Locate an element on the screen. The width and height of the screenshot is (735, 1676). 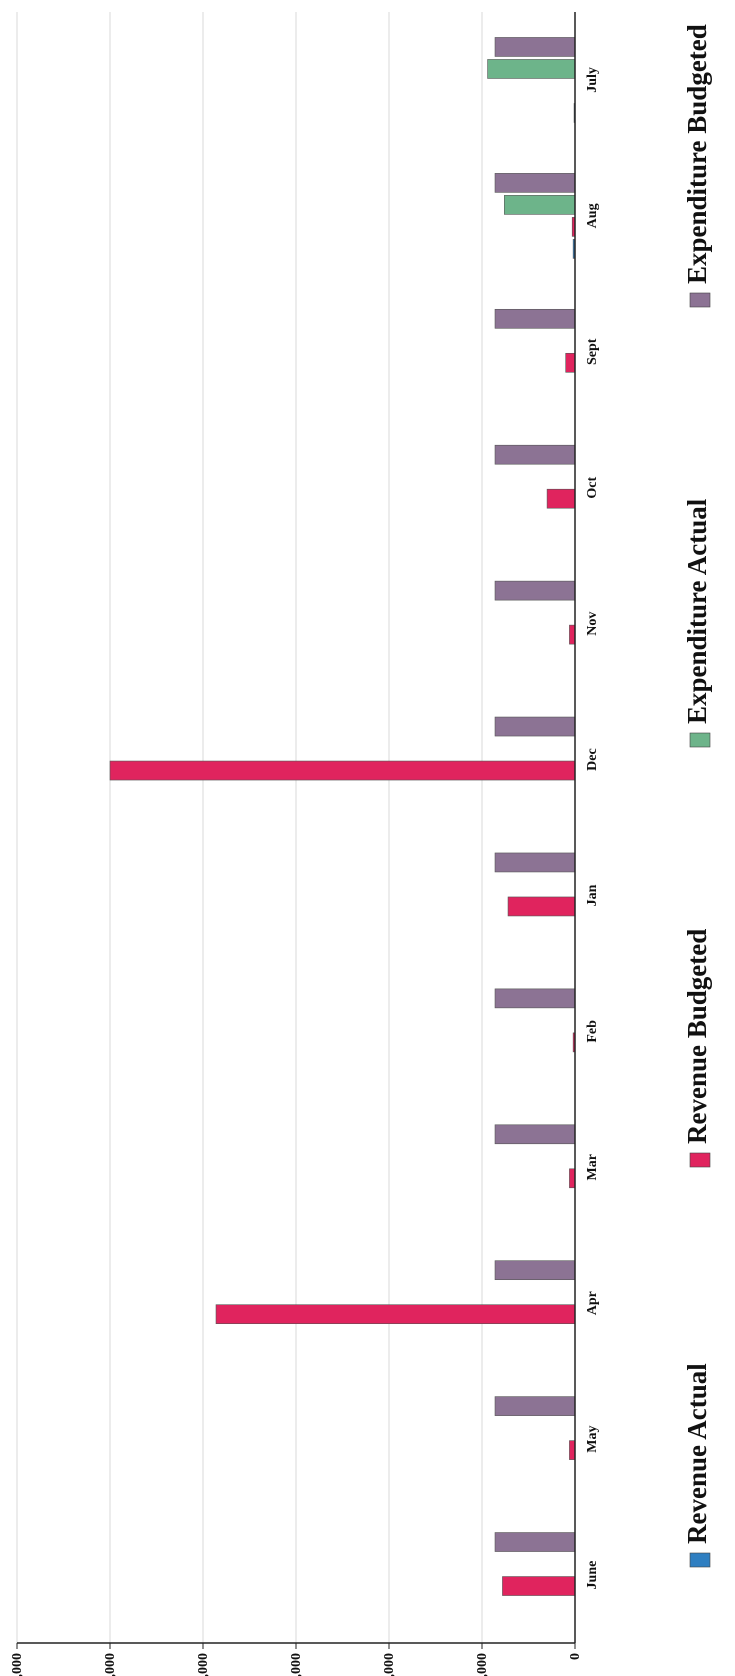
category-label: Feb is located at coordinates (592, 1031).